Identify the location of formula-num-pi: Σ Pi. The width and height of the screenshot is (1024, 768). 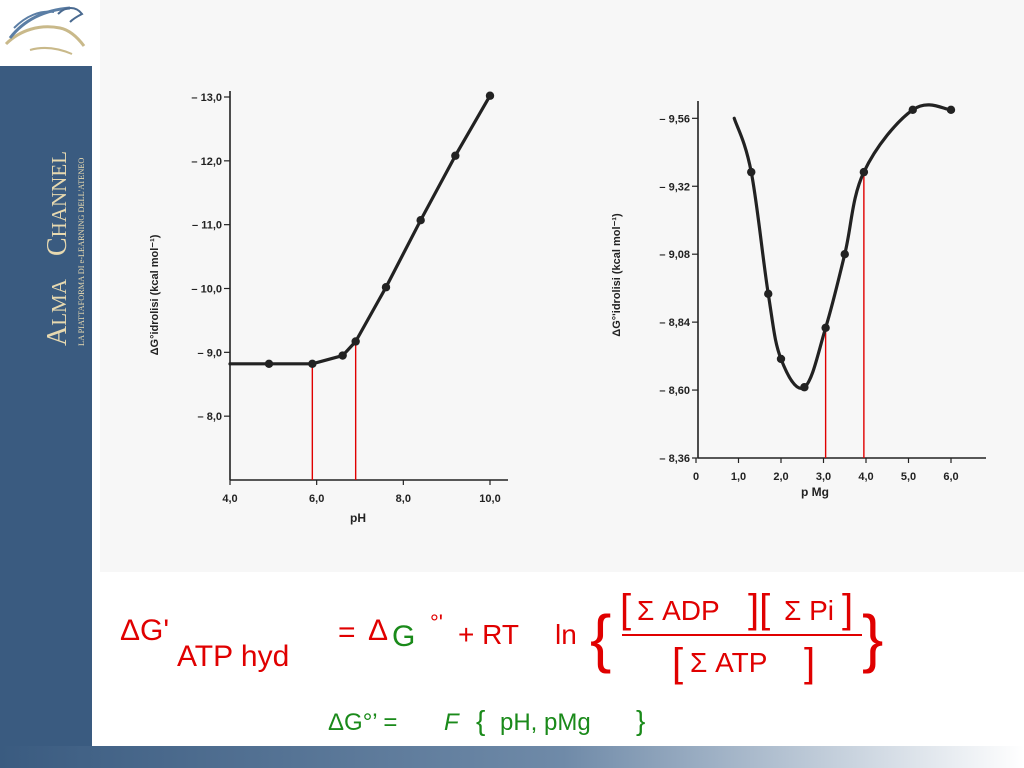
(809, 610).